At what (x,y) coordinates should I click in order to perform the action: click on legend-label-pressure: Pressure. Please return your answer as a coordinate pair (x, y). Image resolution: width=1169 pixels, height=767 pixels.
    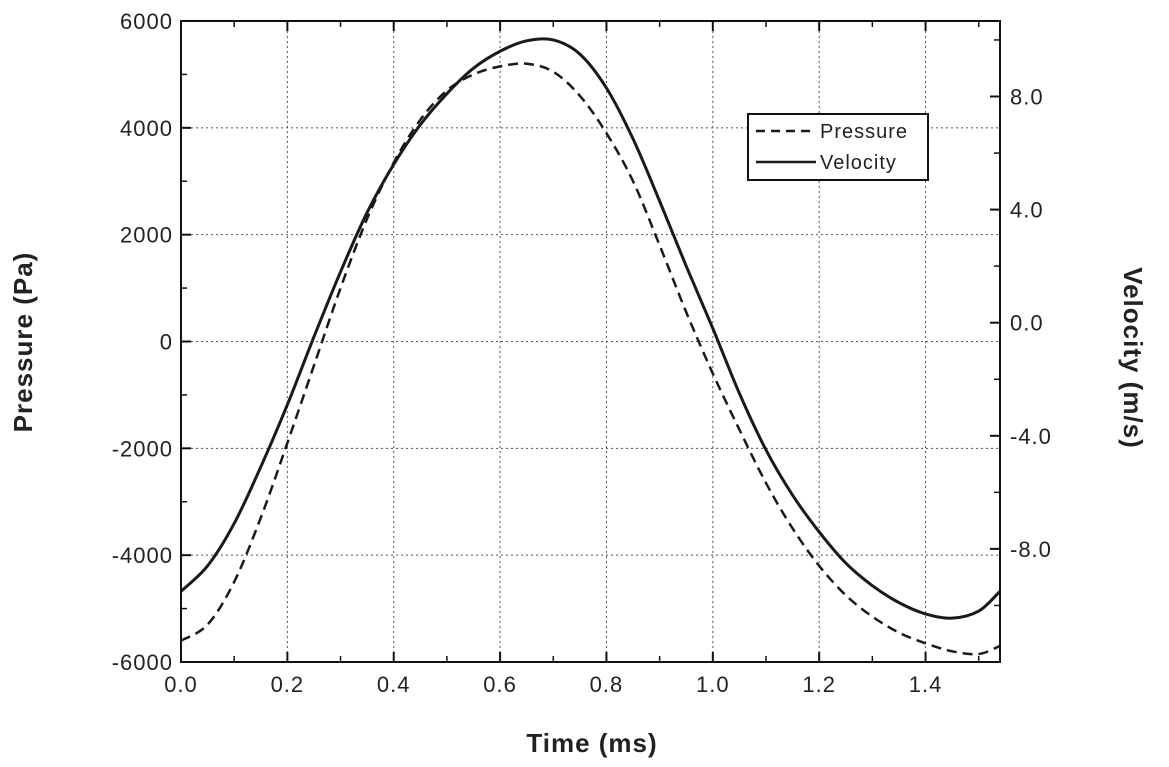
    Looking at the image, I should click on (864, 132).